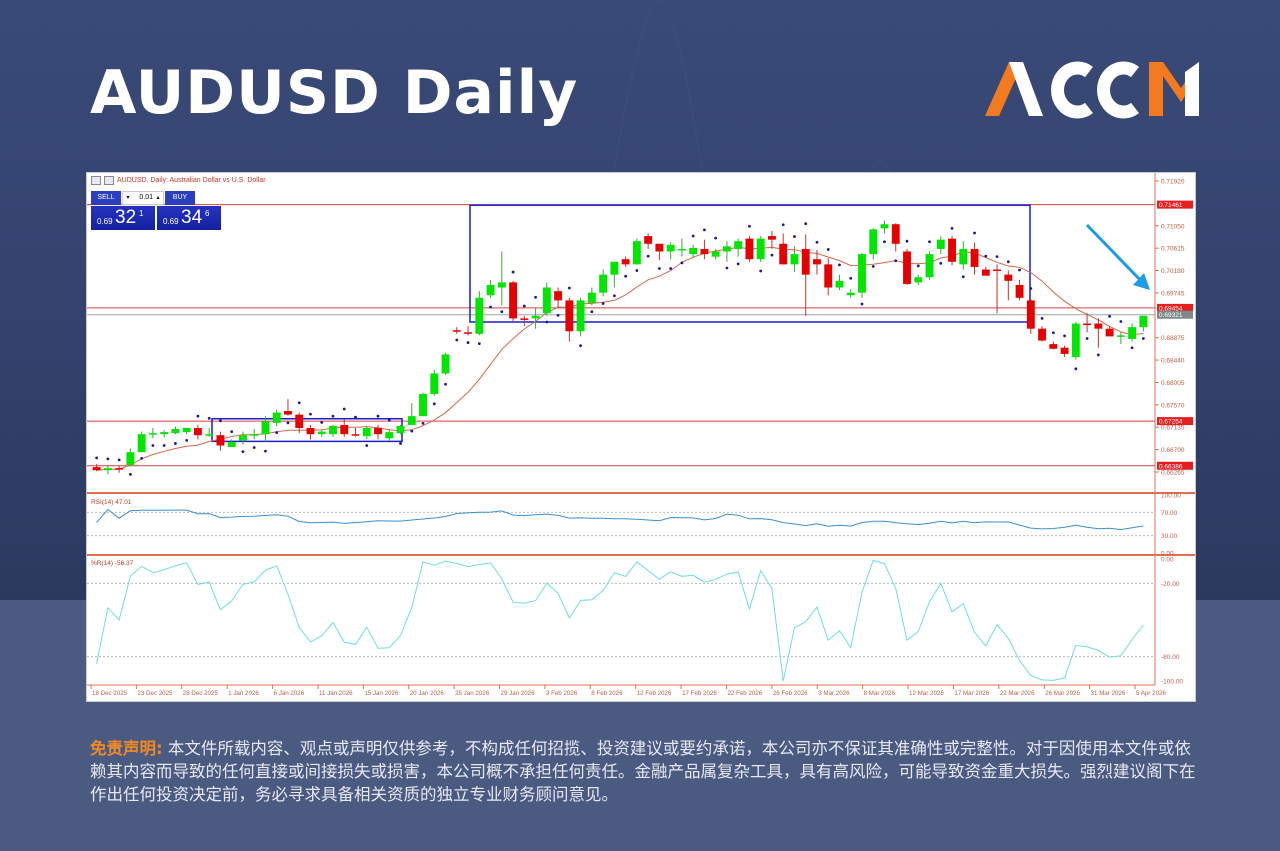 The width and height of the screenshot is (1280, 851). What do you see at coordinates (180, 198) in the screenshot?
I see `buy-button: BUY` at bounding box center [180, 198].